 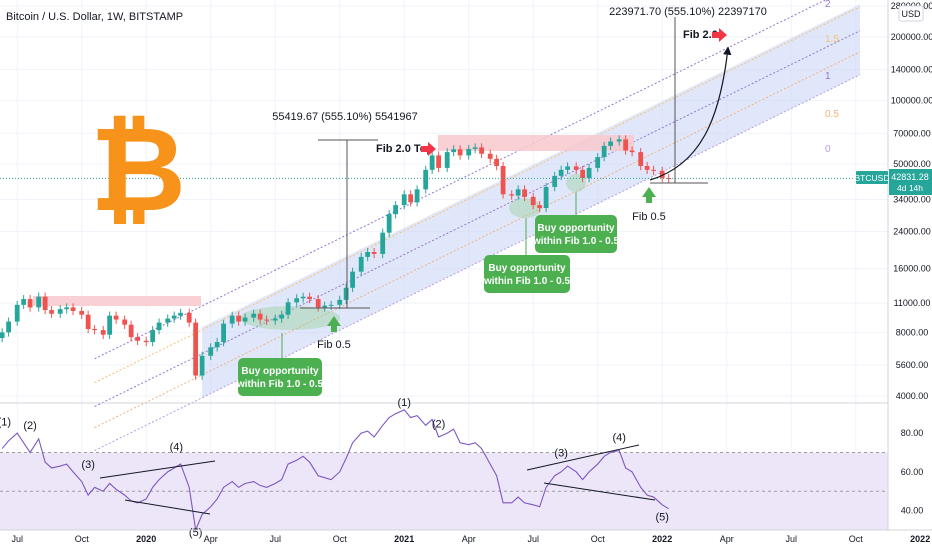 I want to click on time-tick-label: 2022, so click(x=662, y=539).